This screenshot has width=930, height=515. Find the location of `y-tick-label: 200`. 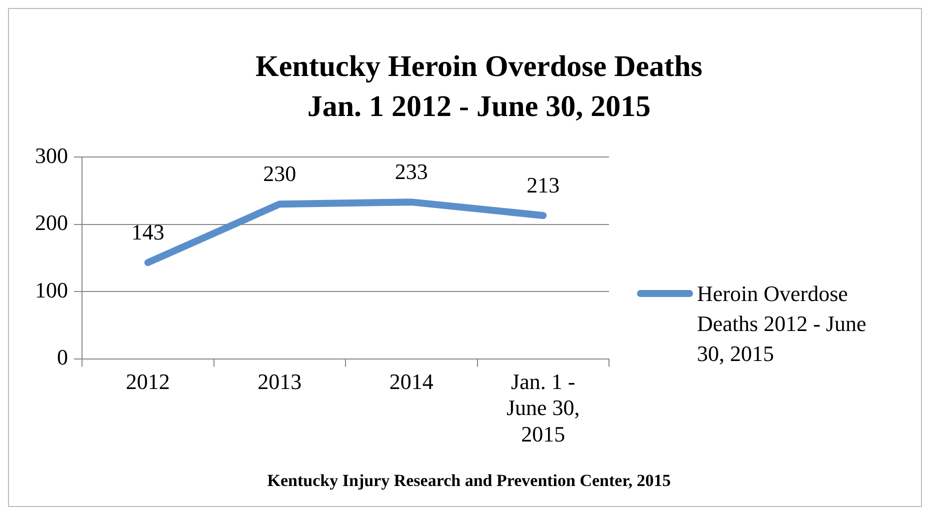

y-tick-label: 200 is located at coordinates (51, 223).